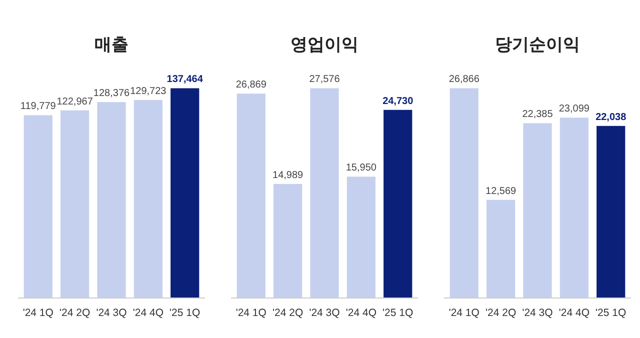 This screenshot has width=640, height=338. What do you see at coordinates (324, 45) in the screenshot?
I see `chart-title: 영업이익` at bounding box center [324, 45].